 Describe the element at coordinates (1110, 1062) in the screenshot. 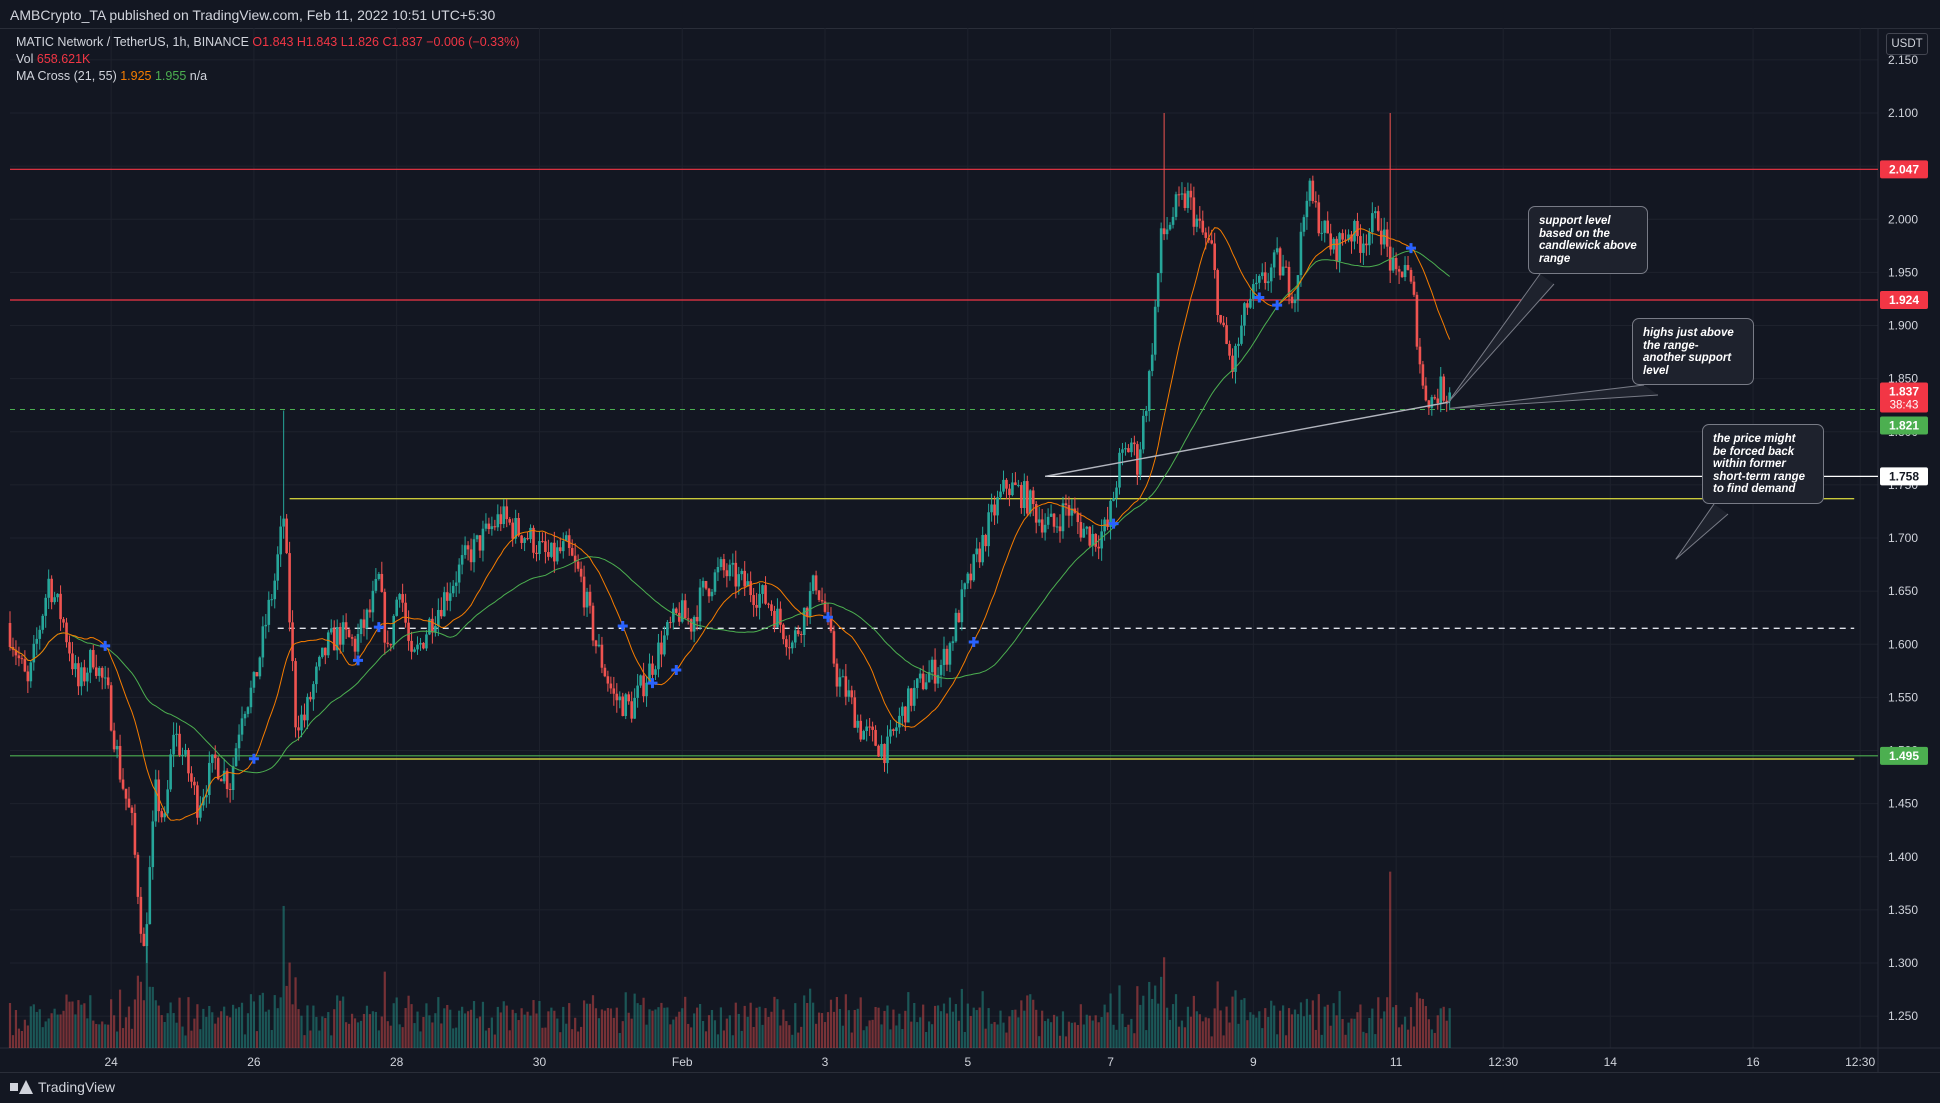

I see `x-tick-label: 7` at that location.